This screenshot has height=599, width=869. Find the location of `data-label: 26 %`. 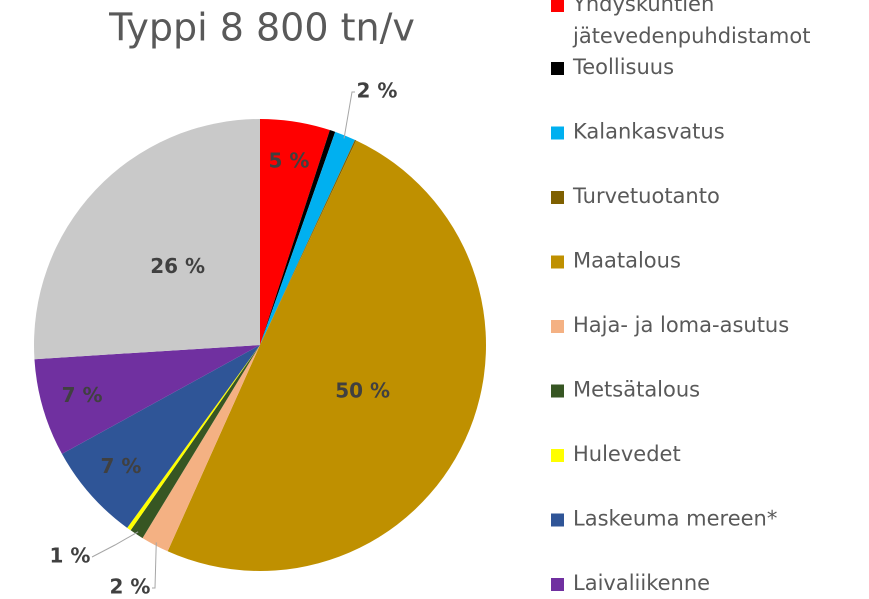

data-label: 26 % is located at coordinates (177, 266).